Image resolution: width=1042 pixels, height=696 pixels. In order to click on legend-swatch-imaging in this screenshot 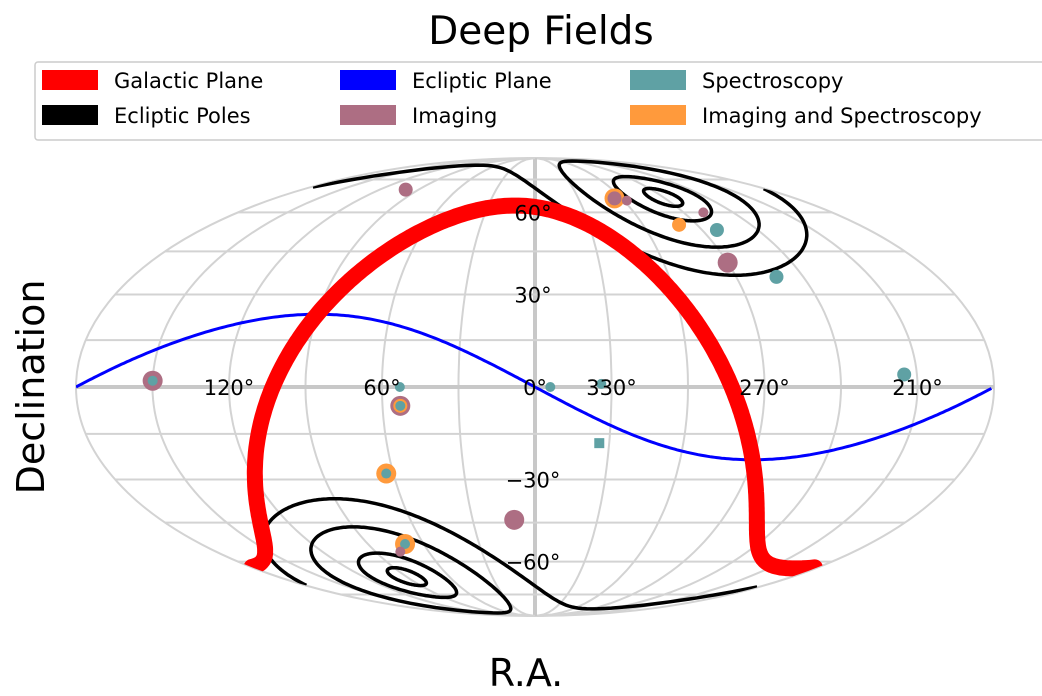, I will do `click(368, 115)`.